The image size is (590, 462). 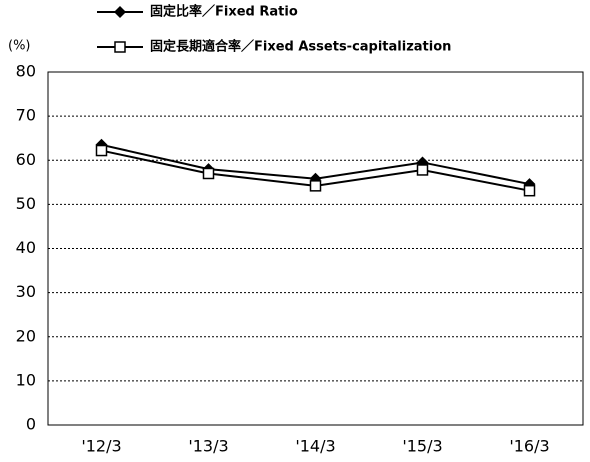 I want to click on legend-label: 固定長期適合率／Fixed Assets-capitalization, so click(x=300, y=47).